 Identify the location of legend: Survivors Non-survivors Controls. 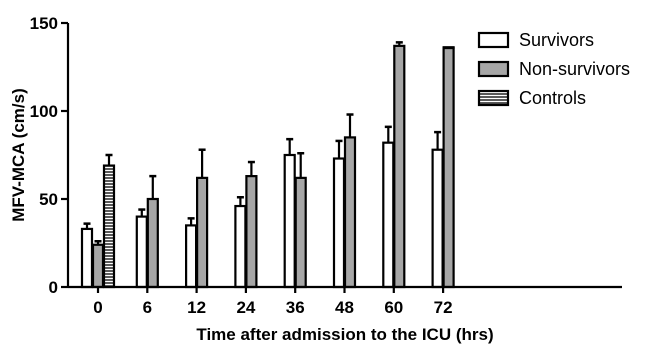
(553, 69).